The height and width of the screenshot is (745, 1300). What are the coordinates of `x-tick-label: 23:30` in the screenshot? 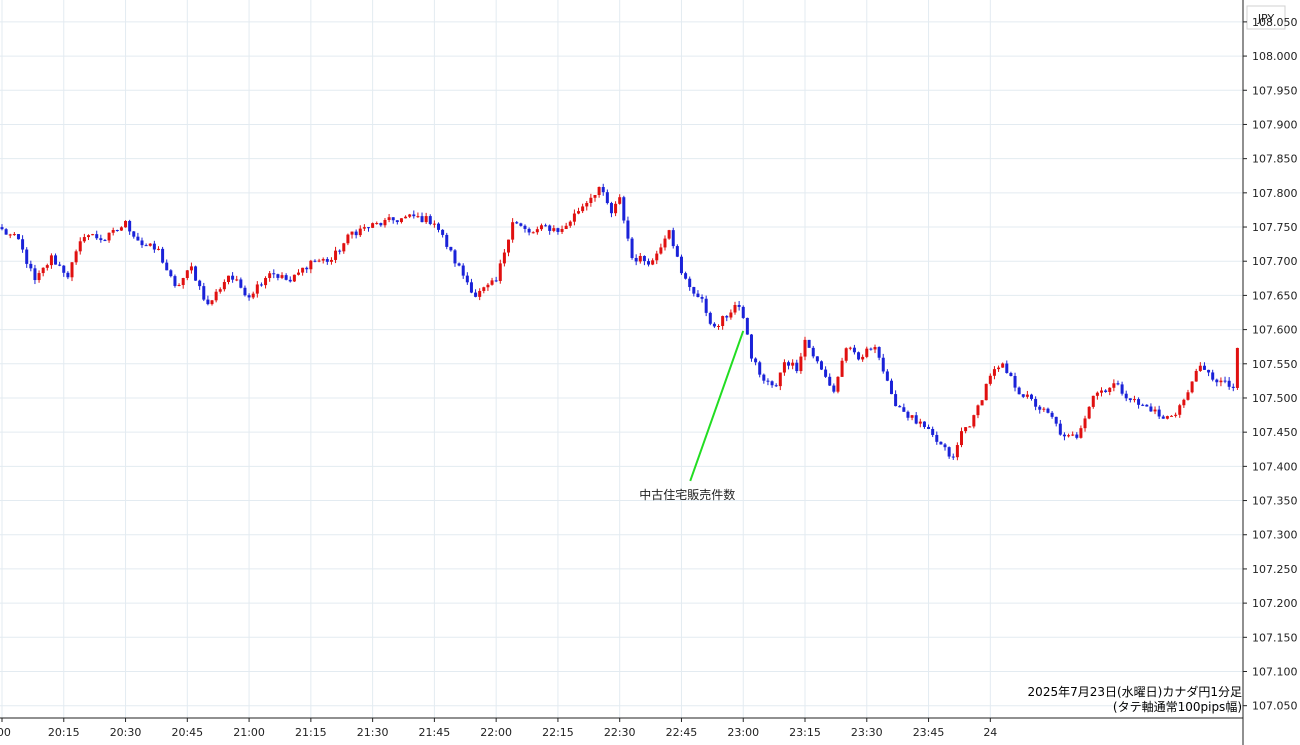 It's located at (867, 732).